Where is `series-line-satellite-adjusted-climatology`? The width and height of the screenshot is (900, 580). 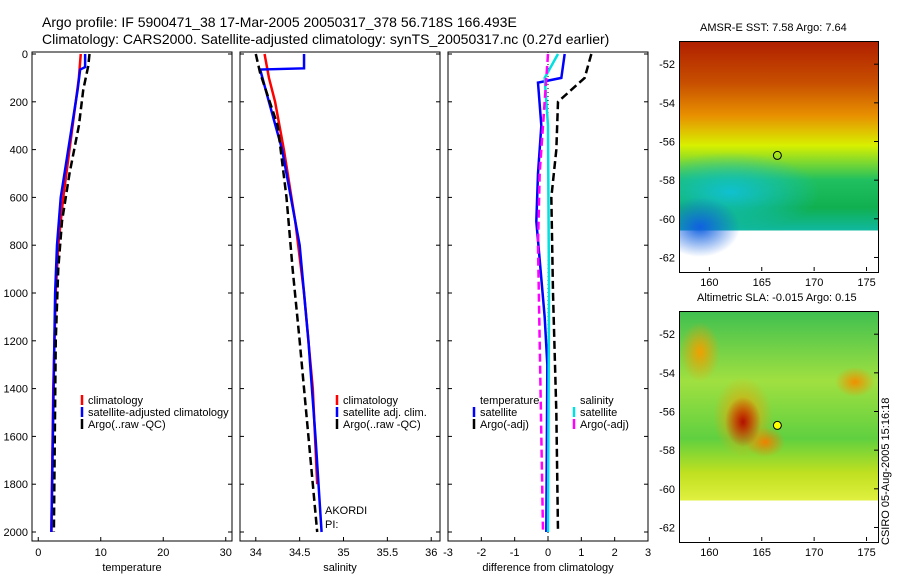
series-line-satellite-adjusted-climatology is located at coordinates (68, 293).